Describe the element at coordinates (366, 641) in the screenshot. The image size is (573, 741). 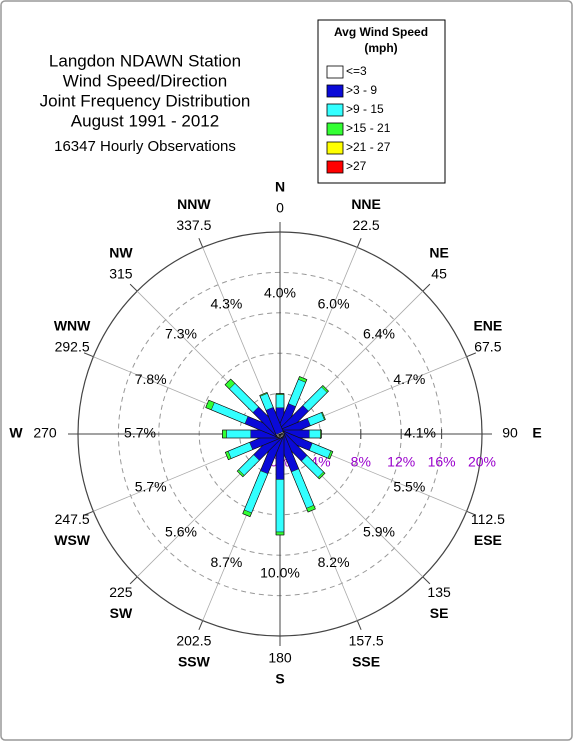
I see `degree-label: 157.5` at that location.